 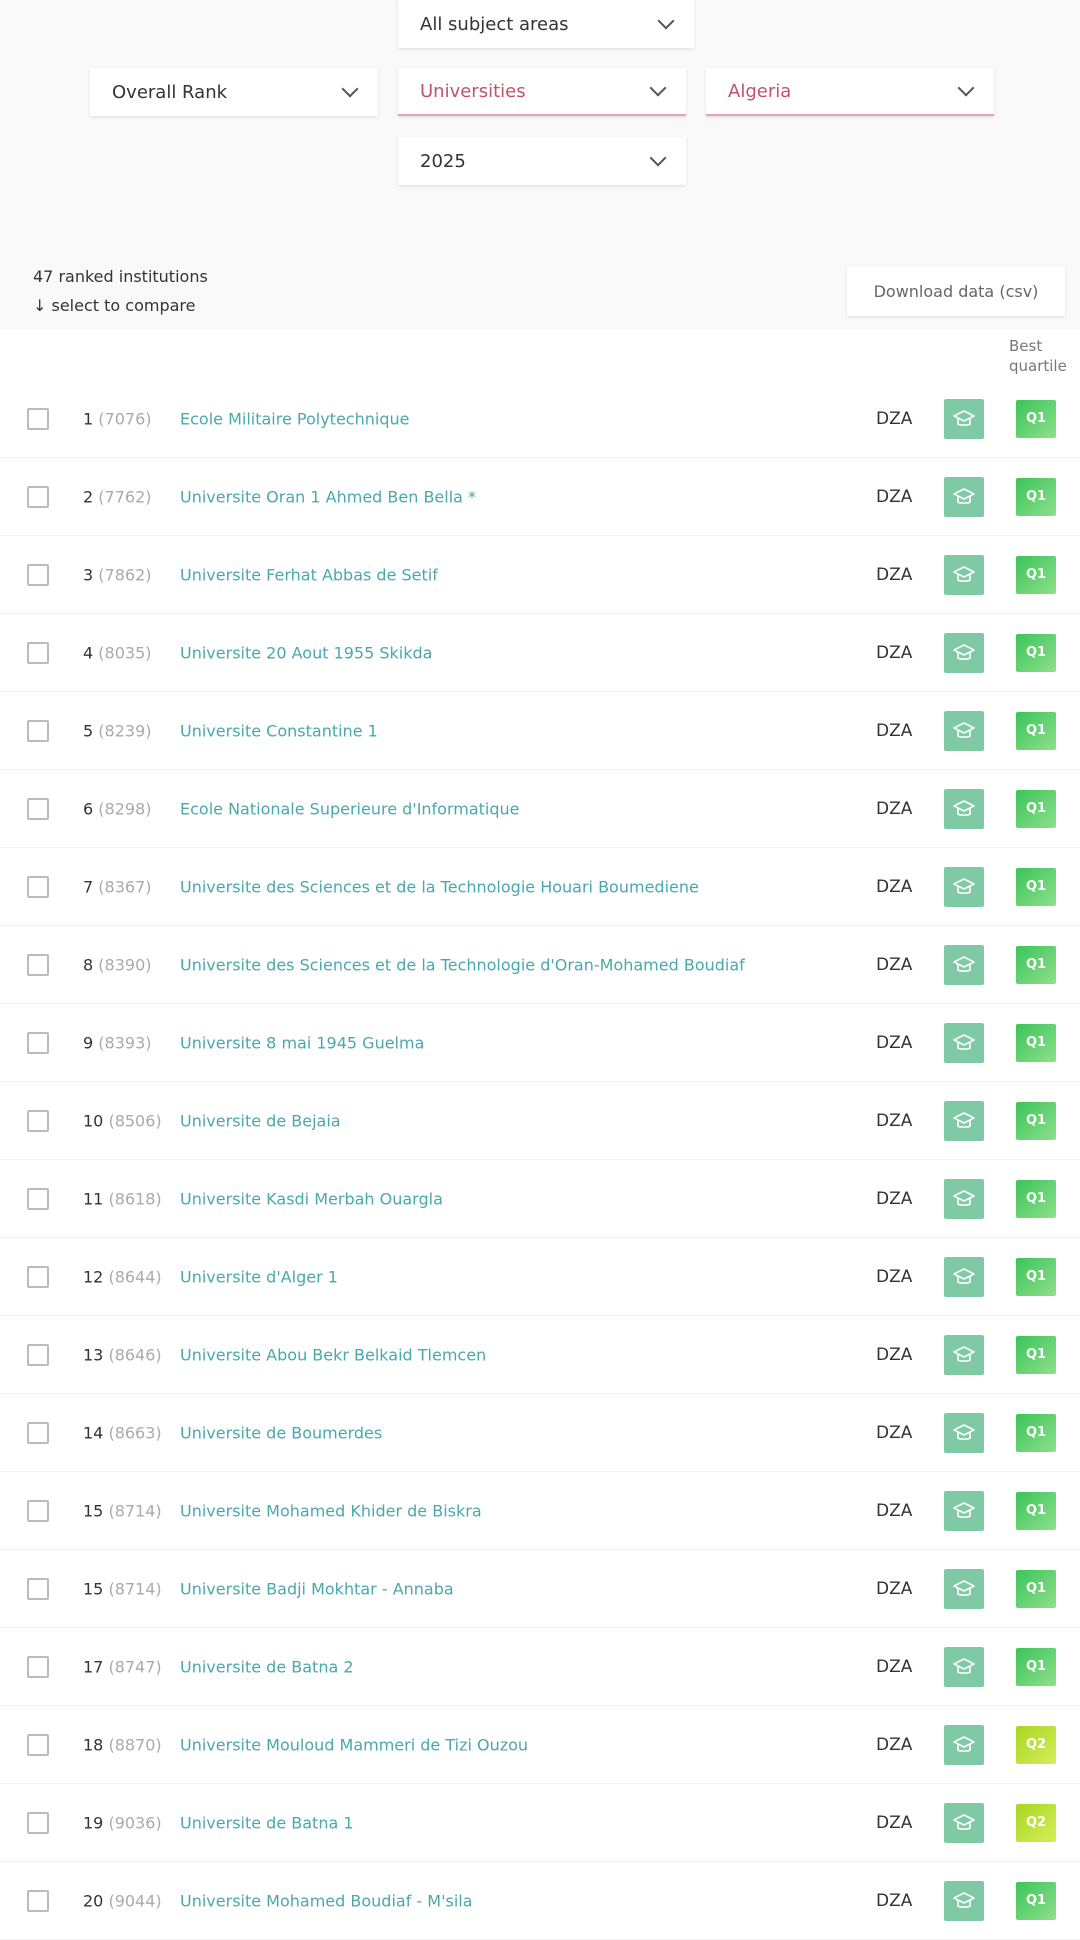 What do you see at coordinates (122, 1276) in the screenshot?
I see `rank-cell: 12 (8644)` at bounding box center [122, 1276].